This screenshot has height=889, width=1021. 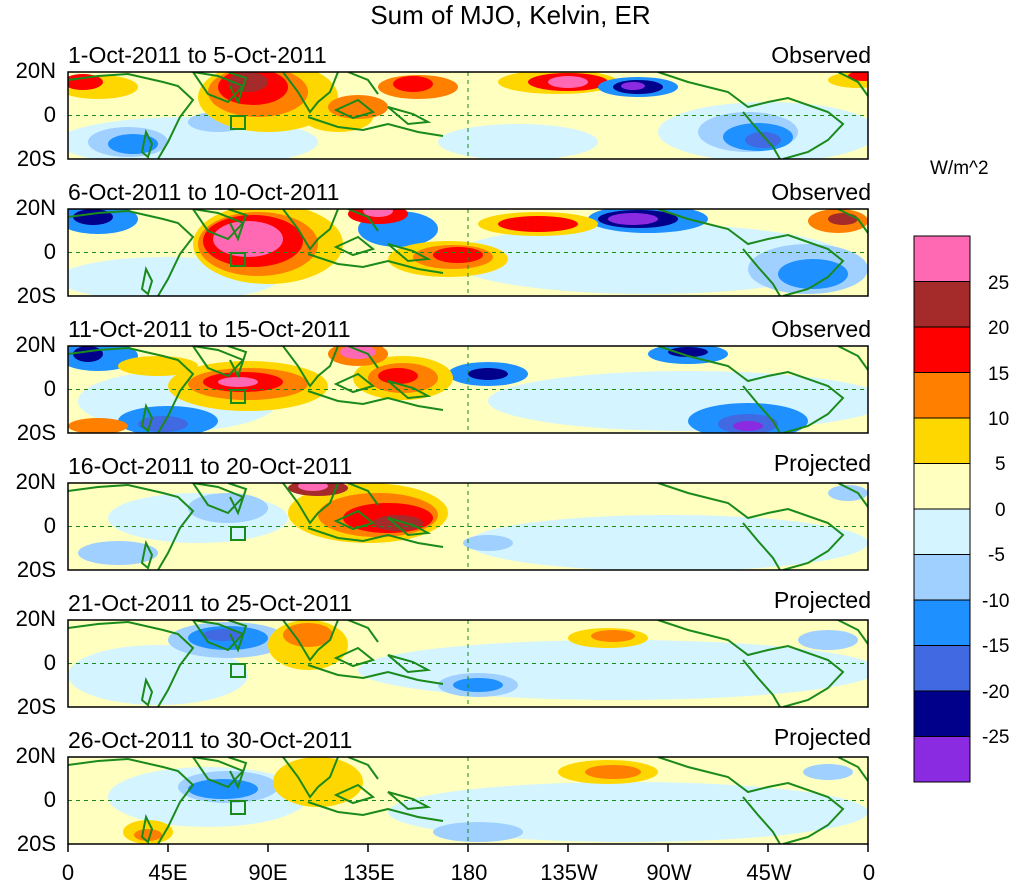 I want to click on colorbar-tick: -15, so click(x=996, y=646).